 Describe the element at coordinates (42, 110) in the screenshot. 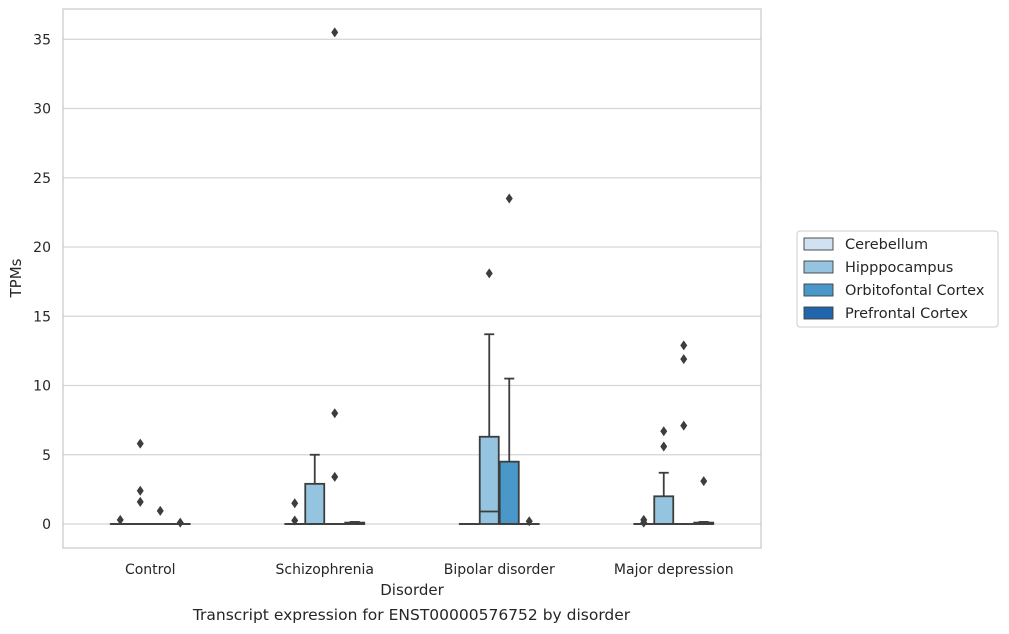

I see `y-tick-label-30: 30` at that location.